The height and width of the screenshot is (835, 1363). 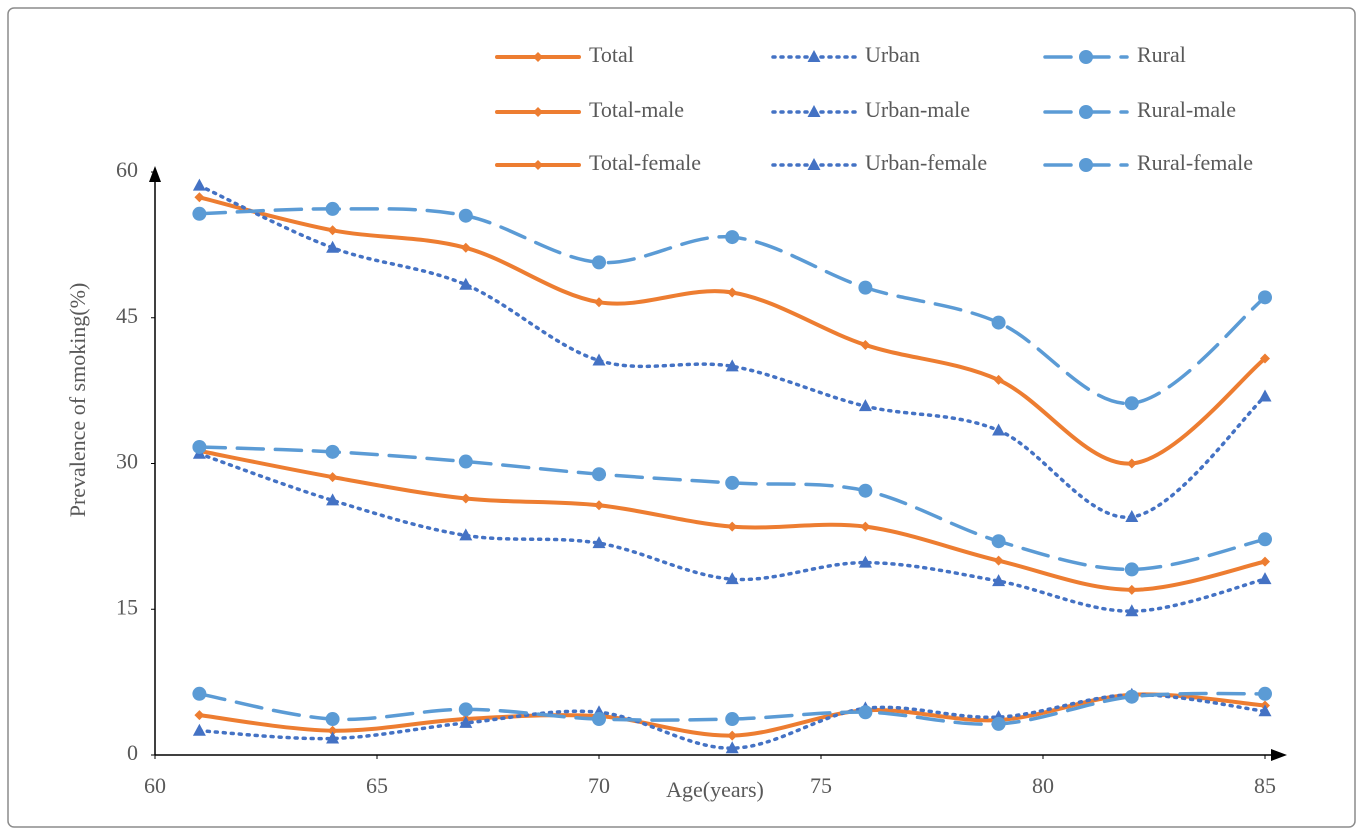 What do you see at coordinates (1279, 755) in the screenshot?
I see `x-axis-arrow` at bounding box center [1279, 755].